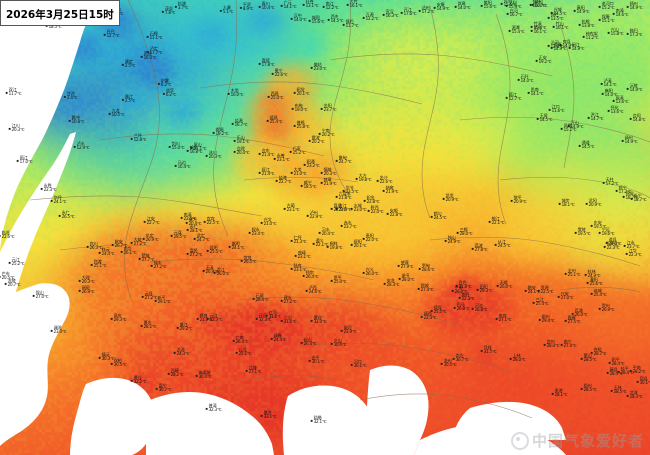 Image resolution: width=650 pixels, height=455 pixels. Describe the element at coordinates (238, 120) in the screenshot. I see `station-name: 盐源` at that location.